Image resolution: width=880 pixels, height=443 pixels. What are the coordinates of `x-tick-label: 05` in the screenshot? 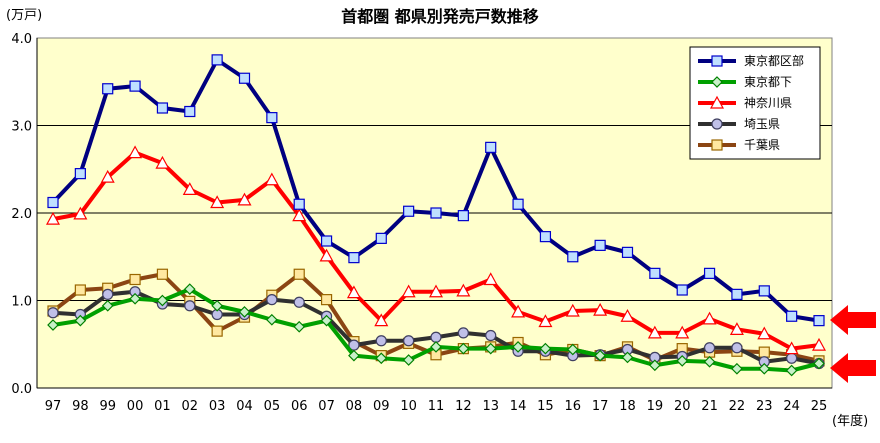 It's located at (272, 406).